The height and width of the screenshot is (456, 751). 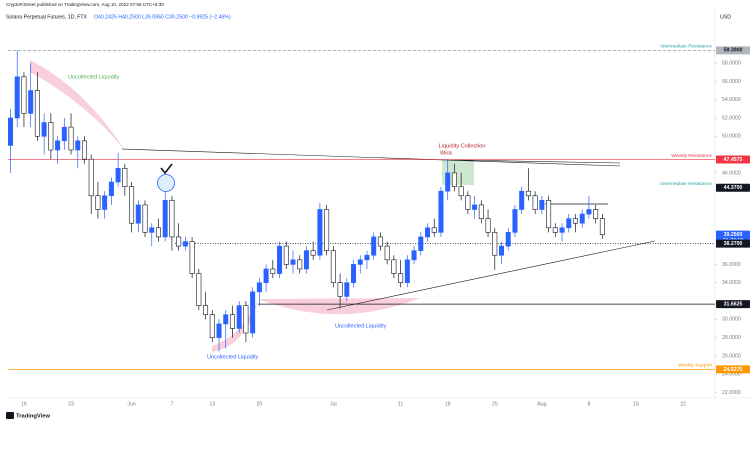 I want to click on liquidity-zone, so click(x=339, y=306).